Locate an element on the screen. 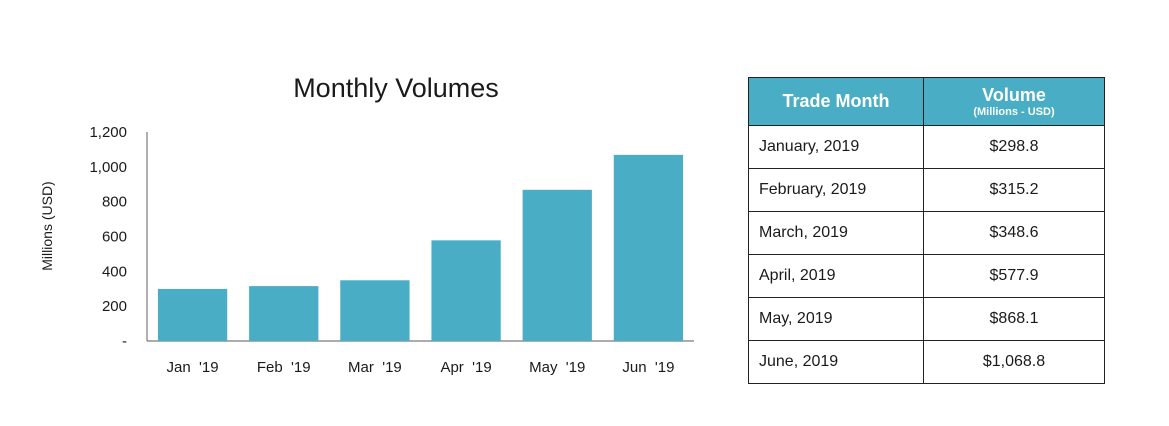 Image resolution: width=1169 pixels, height=426 pixels. x-tick-label: Apr '19 is located at coordinates (465, 367).